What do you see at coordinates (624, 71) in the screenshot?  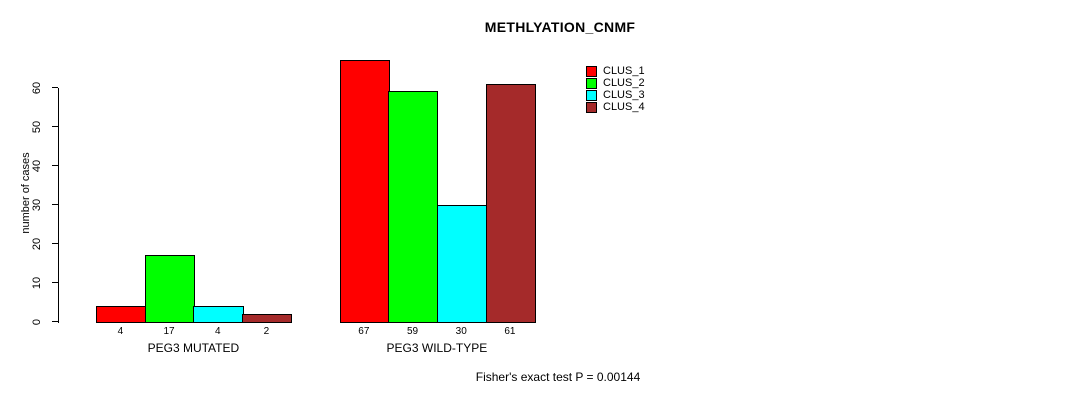 I see `legend-label: CLUS_1` at bounding box center [624, 71].